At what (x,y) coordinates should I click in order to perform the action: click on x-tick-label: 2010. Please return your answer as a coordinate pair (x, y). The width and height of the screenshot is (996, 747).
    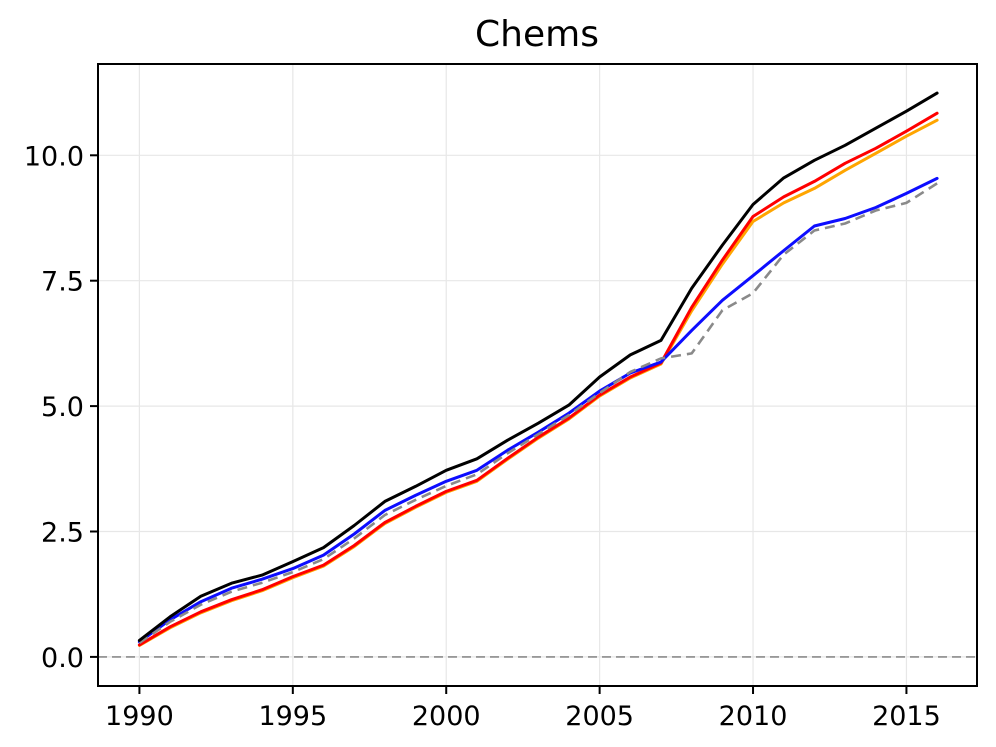
    Looking at the image, I should click on (753, 716).